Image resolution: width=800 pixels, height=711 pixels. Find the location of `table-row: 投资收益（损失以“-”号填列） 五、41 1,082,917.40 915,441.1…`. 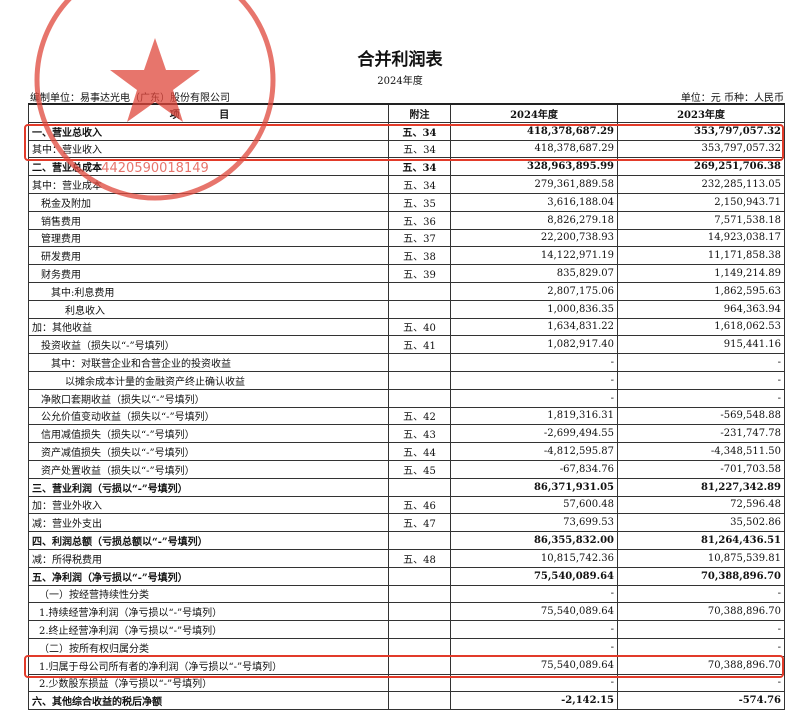

table-row: 投资收益（损失以“-”号填列） 五、41 1,082,917.40 915,441.1… is located at coordinates (406, 345).